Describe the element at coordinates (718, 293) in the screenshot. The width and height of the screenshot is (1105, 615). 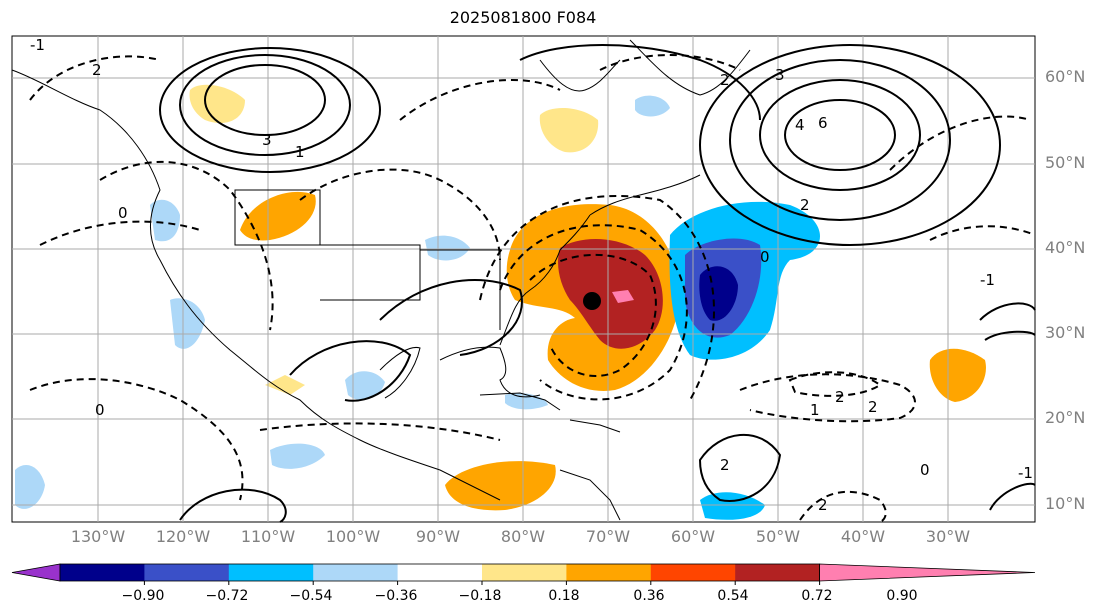
I see `very-strong-cold-anomaly` at that location.